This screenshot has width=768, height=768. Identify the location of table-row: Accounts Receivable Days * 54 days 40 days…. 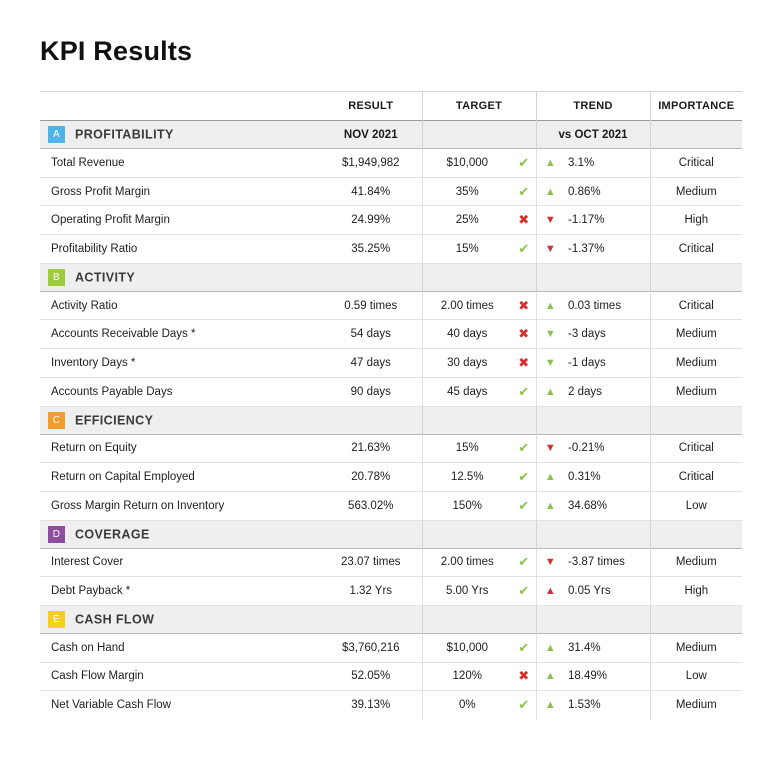
(391, 334).